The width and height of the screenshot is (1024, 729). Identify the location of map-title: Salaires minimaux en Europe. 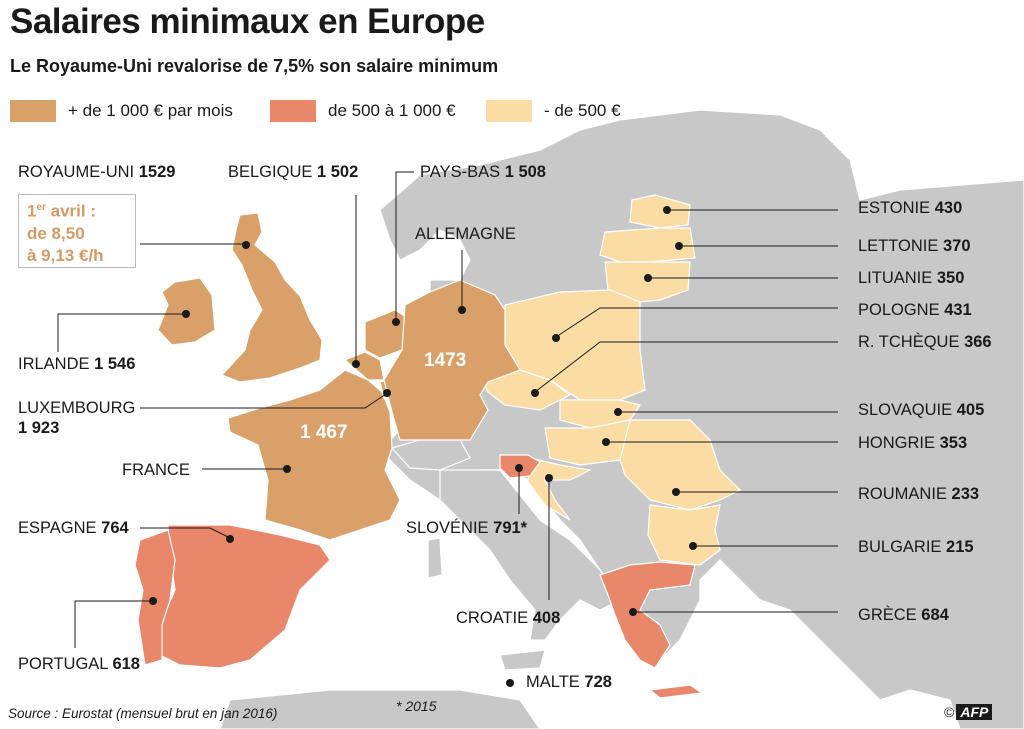
(247, 21).